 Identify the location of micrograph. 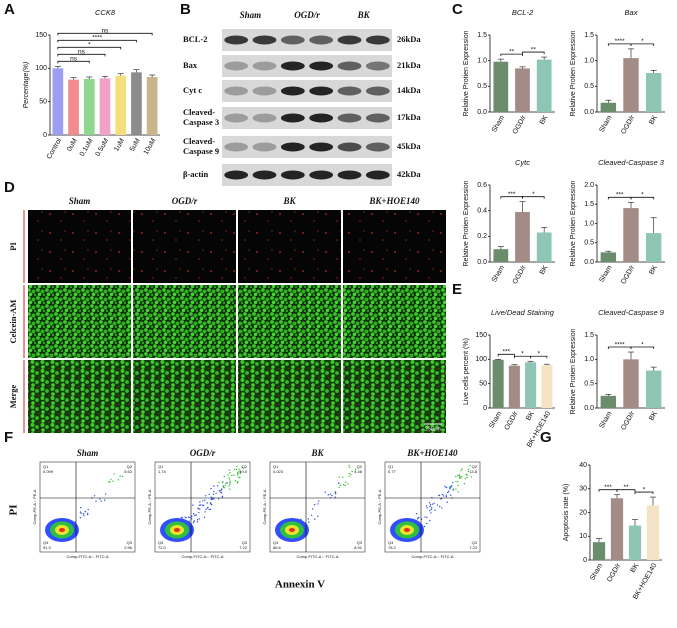
(289, 396).